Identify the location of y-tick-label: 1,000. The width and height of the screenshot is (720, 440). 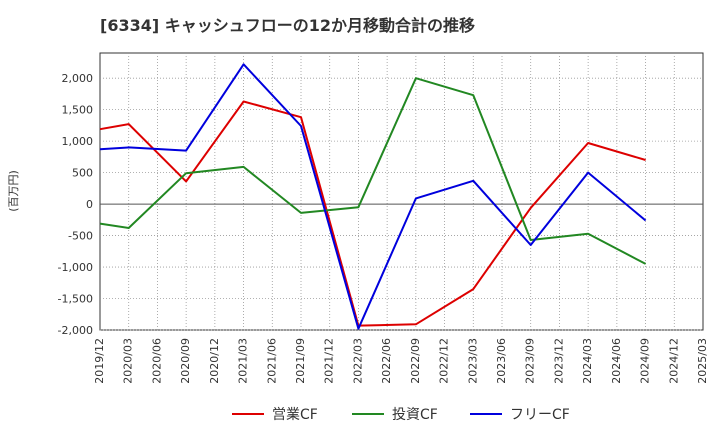
(78, 141).